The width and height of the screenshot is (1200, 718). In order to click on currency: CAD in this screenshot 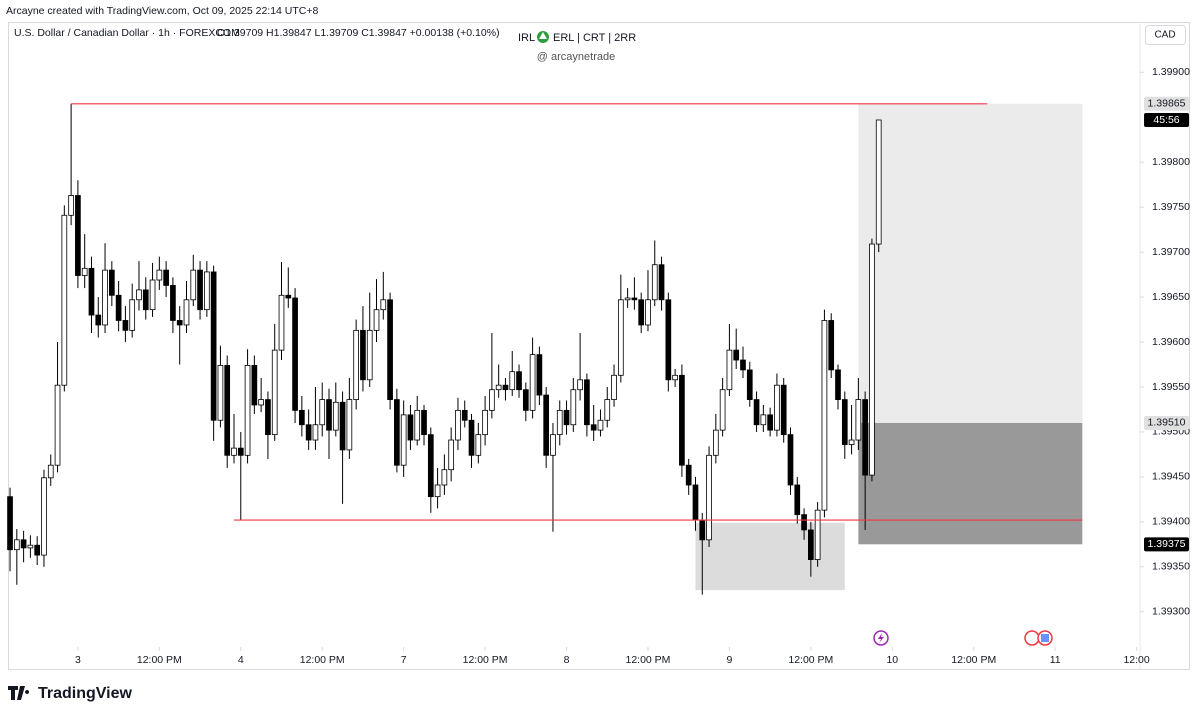, I will do `click(1164, 35)`.